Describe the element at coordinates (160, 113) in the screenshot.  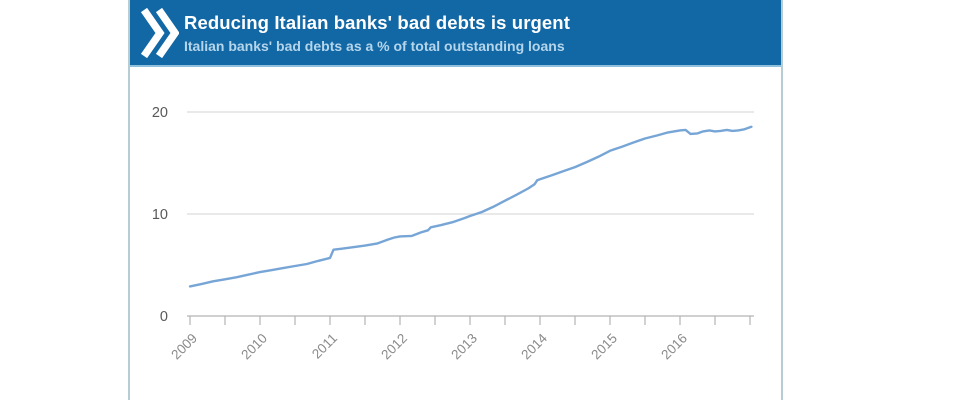
I see `y-tick-label: 20` at that location.